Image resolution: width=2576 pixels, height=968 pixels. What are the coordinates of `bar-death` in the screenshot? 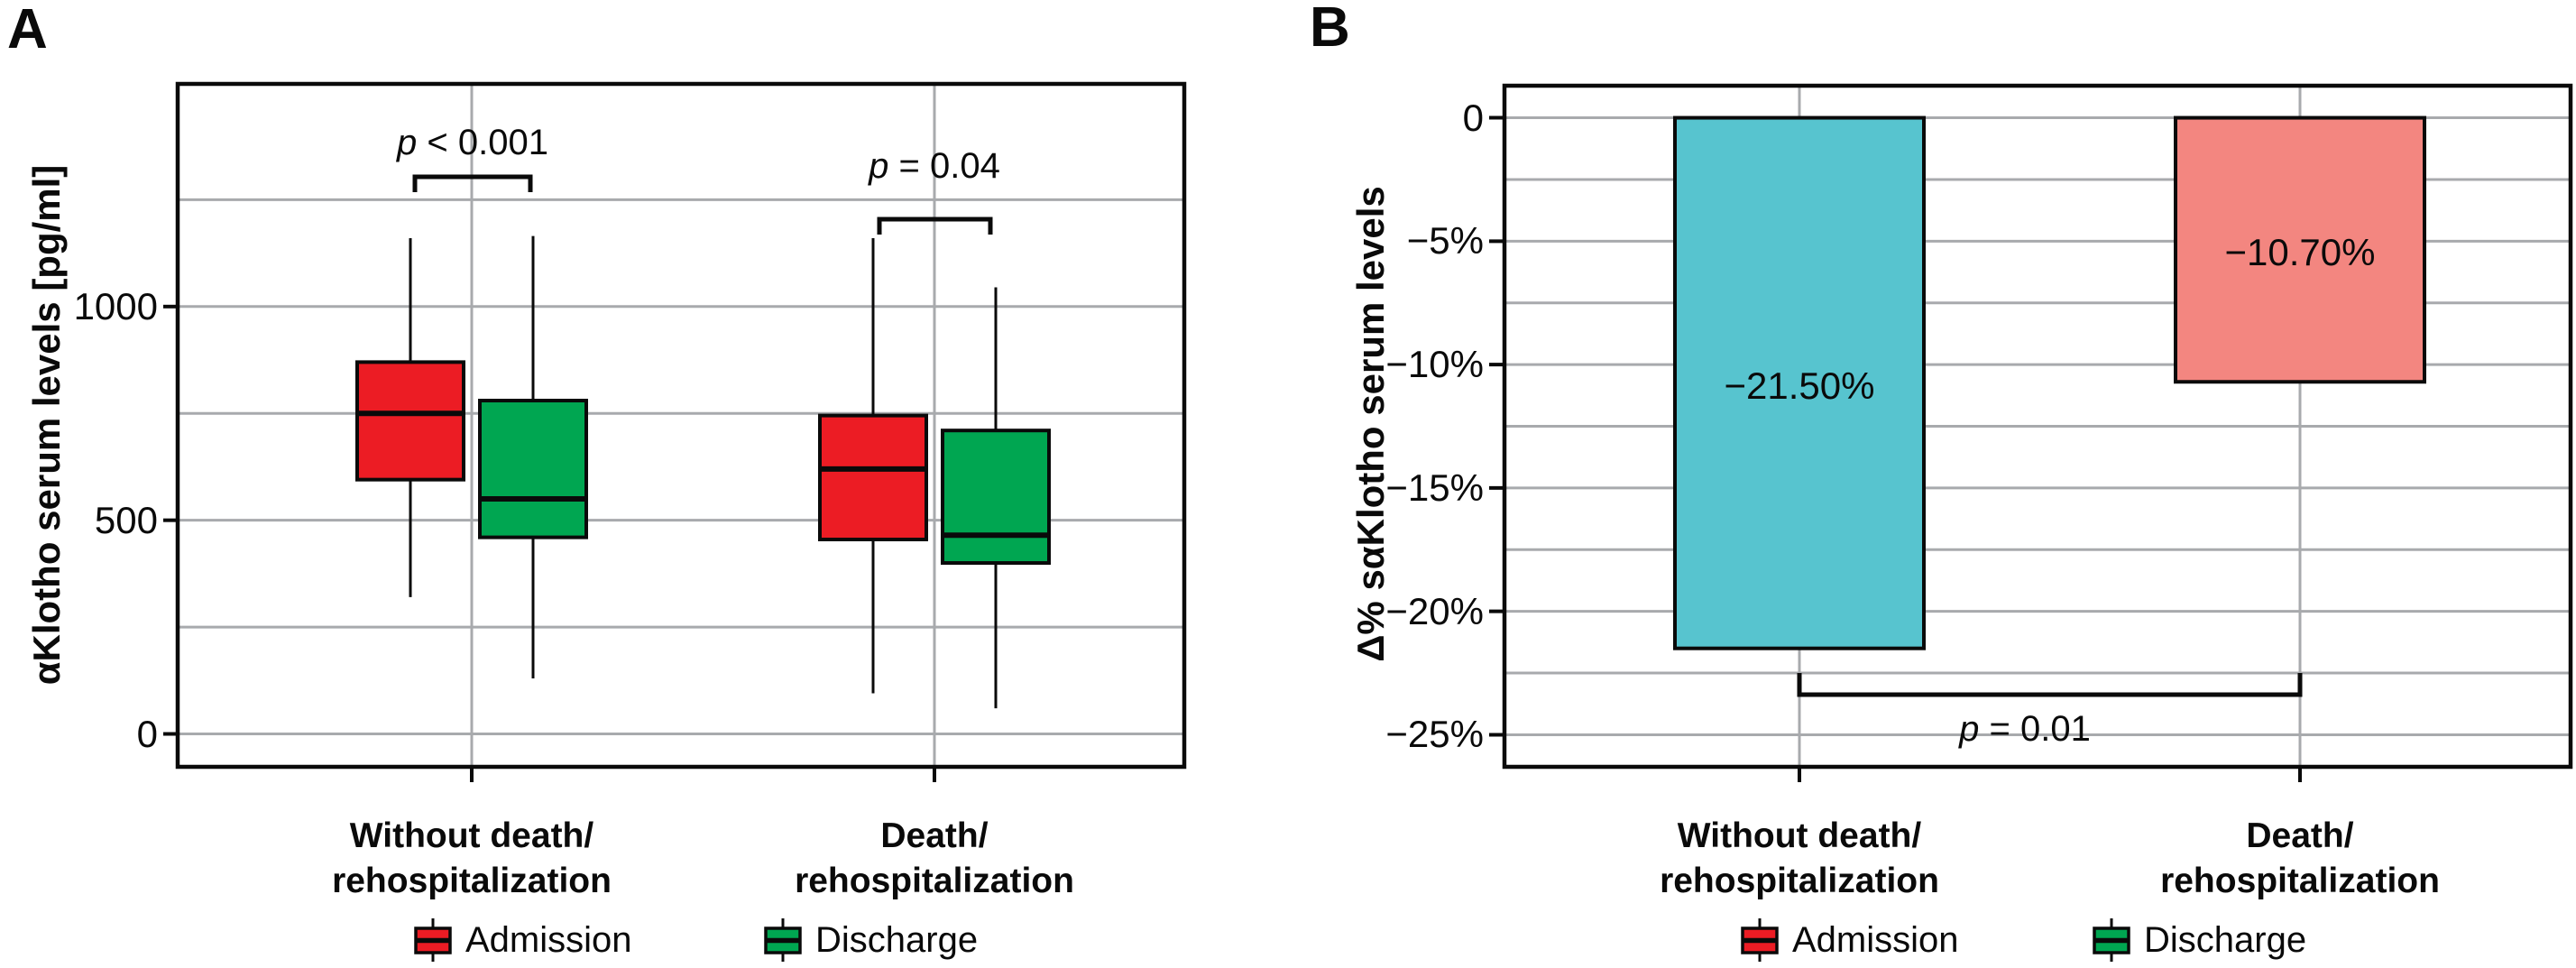 It's located at (2300, 250).